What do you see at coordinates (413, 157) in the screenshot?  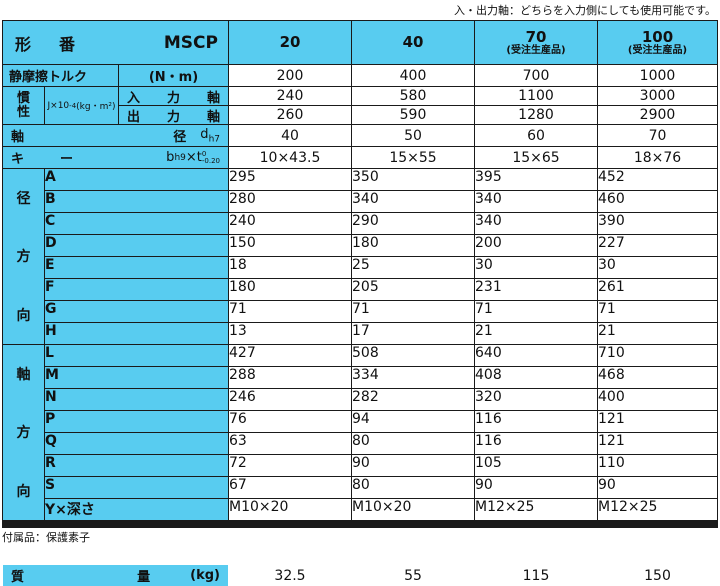 I see `key-value: 15×55` at bounding box center [413, 157].